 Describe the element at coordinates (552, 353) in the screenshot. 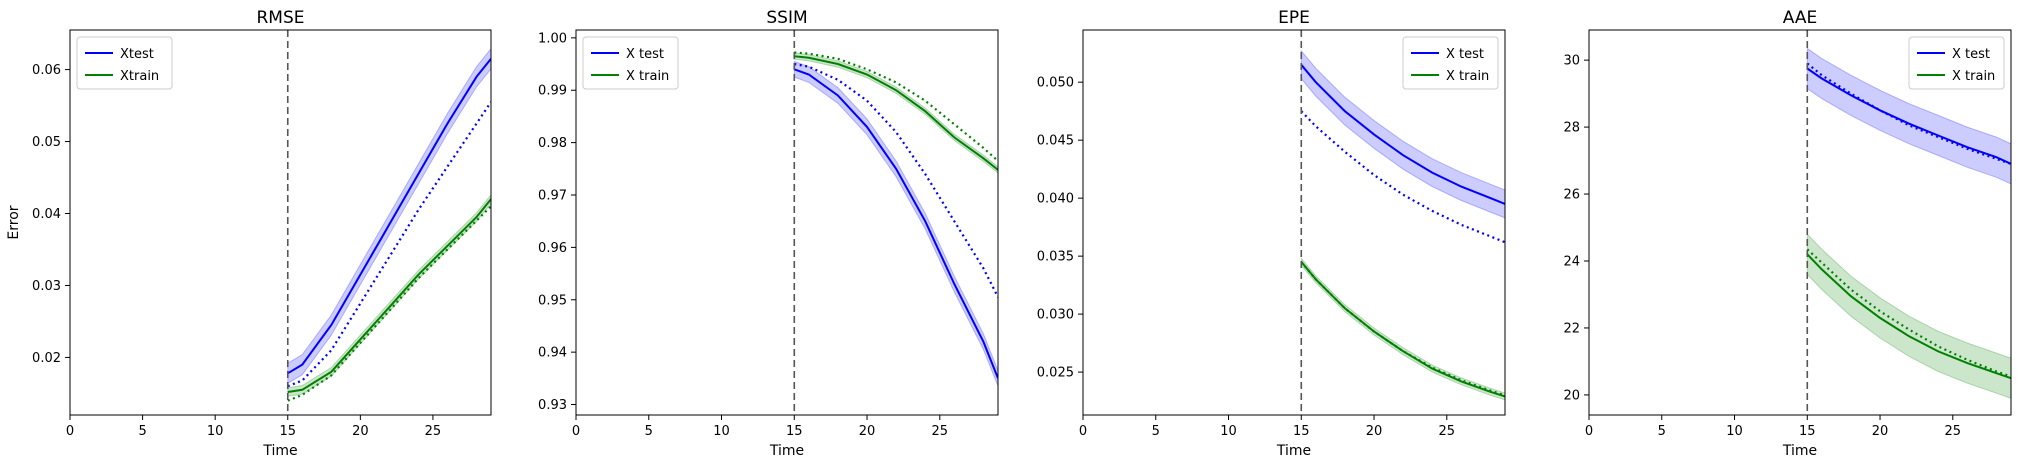

I see `y-tick-label: 0.94` at that location.